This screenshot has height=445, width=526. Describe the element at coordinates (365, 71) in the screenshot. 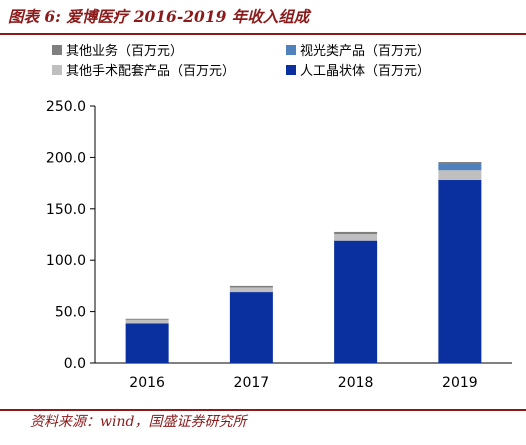

I see `legend-label: 人工晶状体（百万元）` at that location.